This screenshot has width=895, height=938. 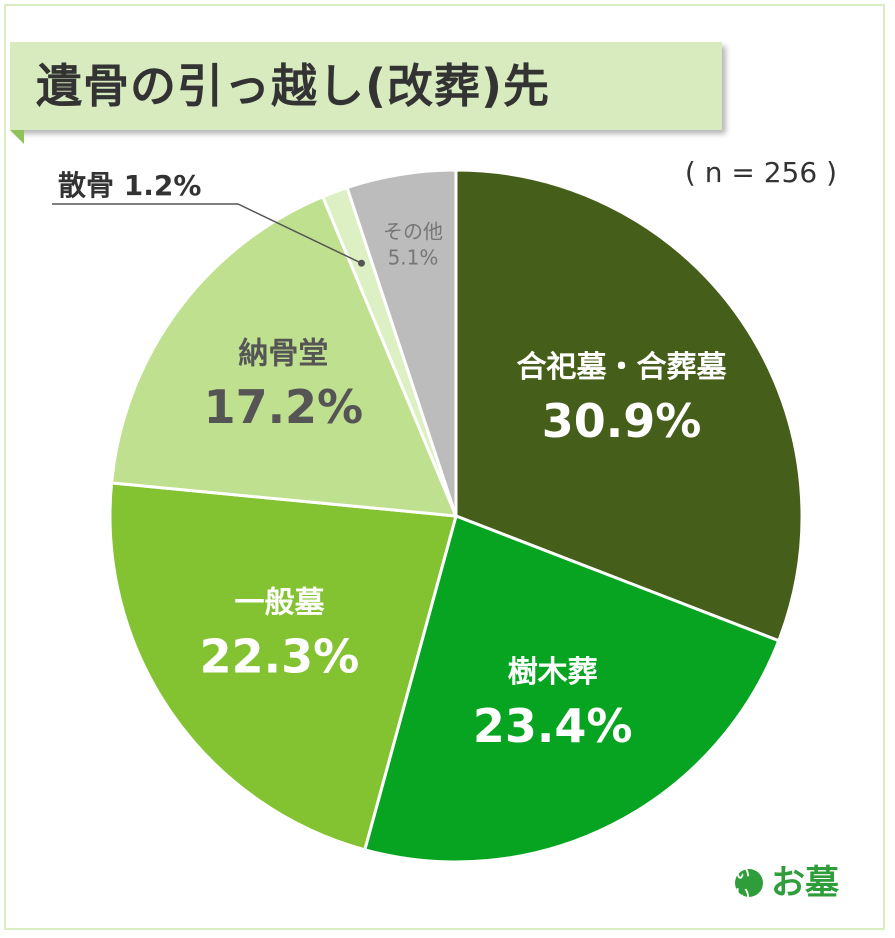 I want to click on slice-value-label-1: 23.4%, so click(x=553, y=726).